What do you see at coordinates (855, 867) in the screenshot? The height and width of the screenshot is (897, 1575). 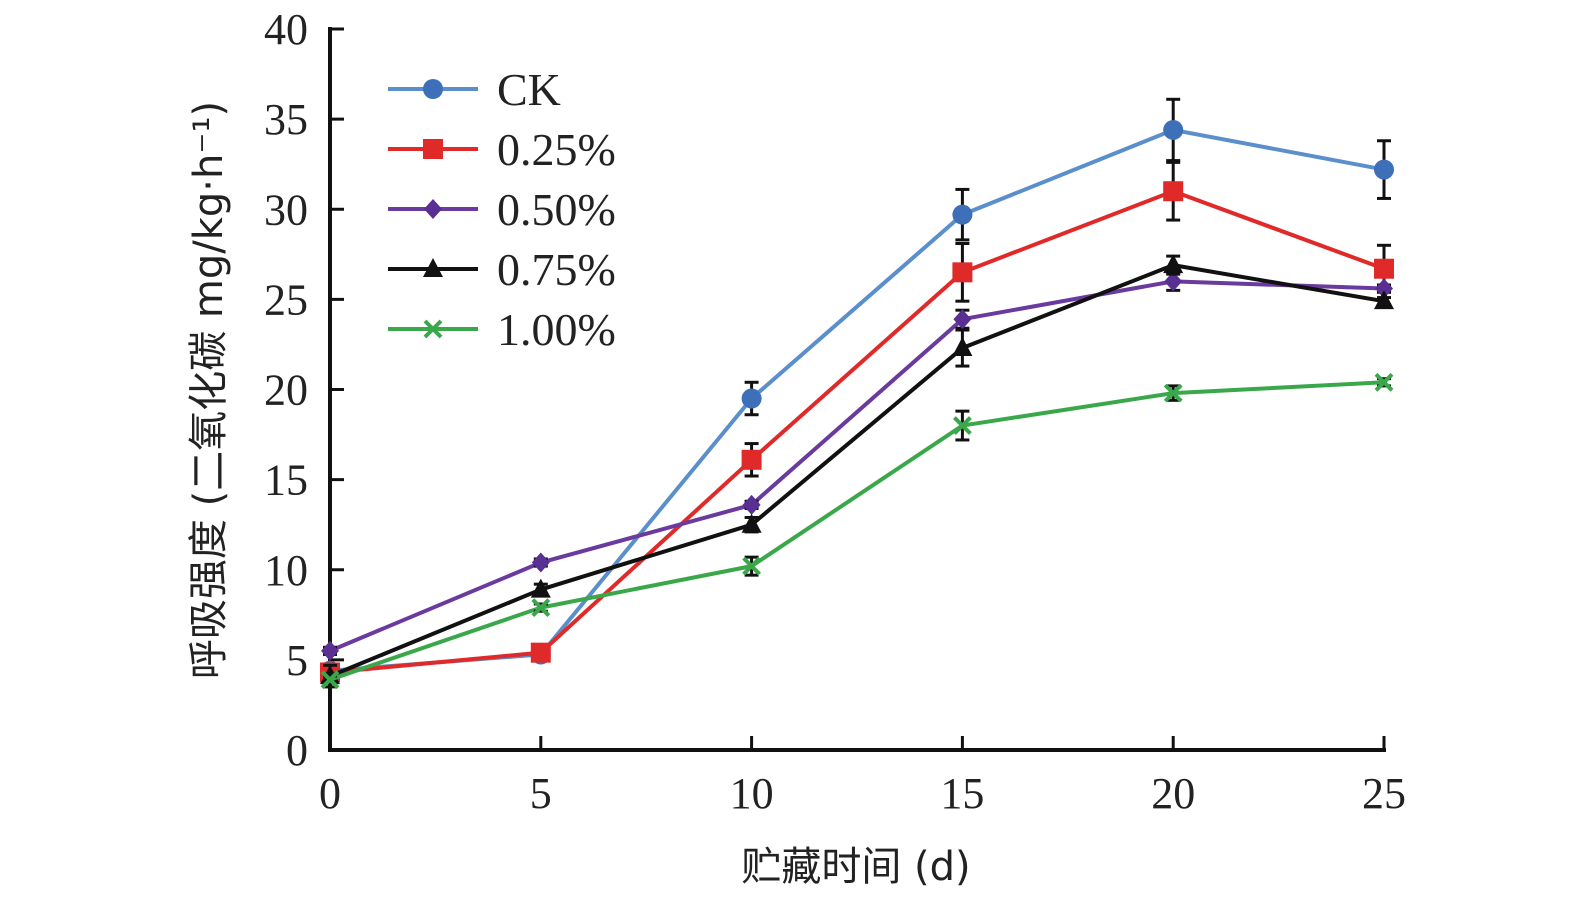 I see `x-axis-title: 贮藏时间 (d)` at bounding box center [855, 867].